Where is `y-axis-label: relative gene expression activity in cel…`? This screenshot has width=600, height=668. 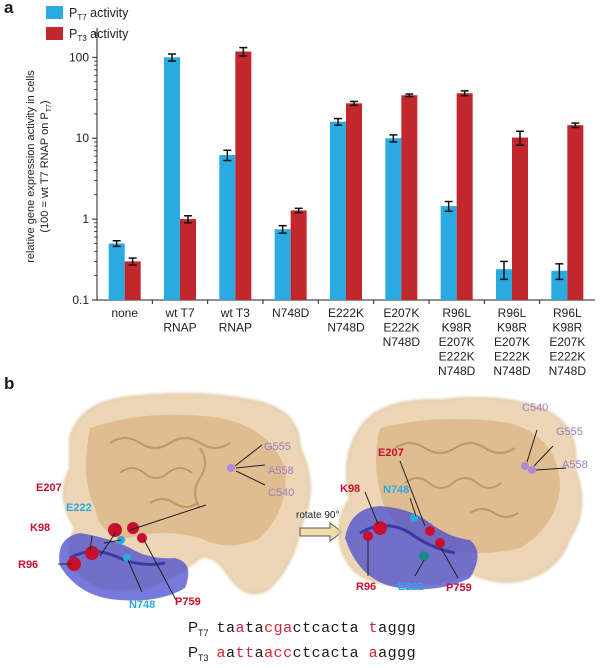 y-axis-label: relative gene expression activity in cel… is located at coordinates (39, 166).